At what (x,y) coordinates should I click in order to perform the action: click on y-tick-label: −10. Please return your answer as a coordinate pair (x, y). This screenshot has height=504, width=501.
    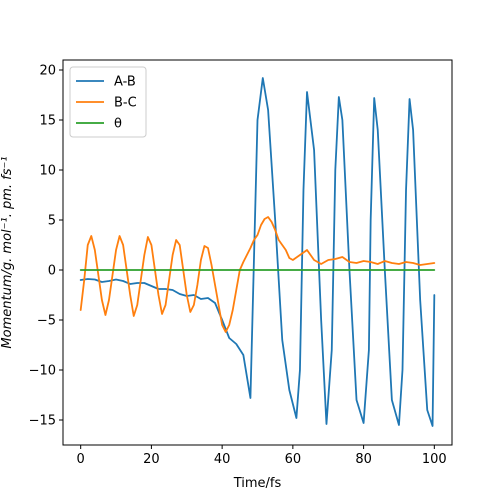
    Looking at the image, I should click on (42, 371).